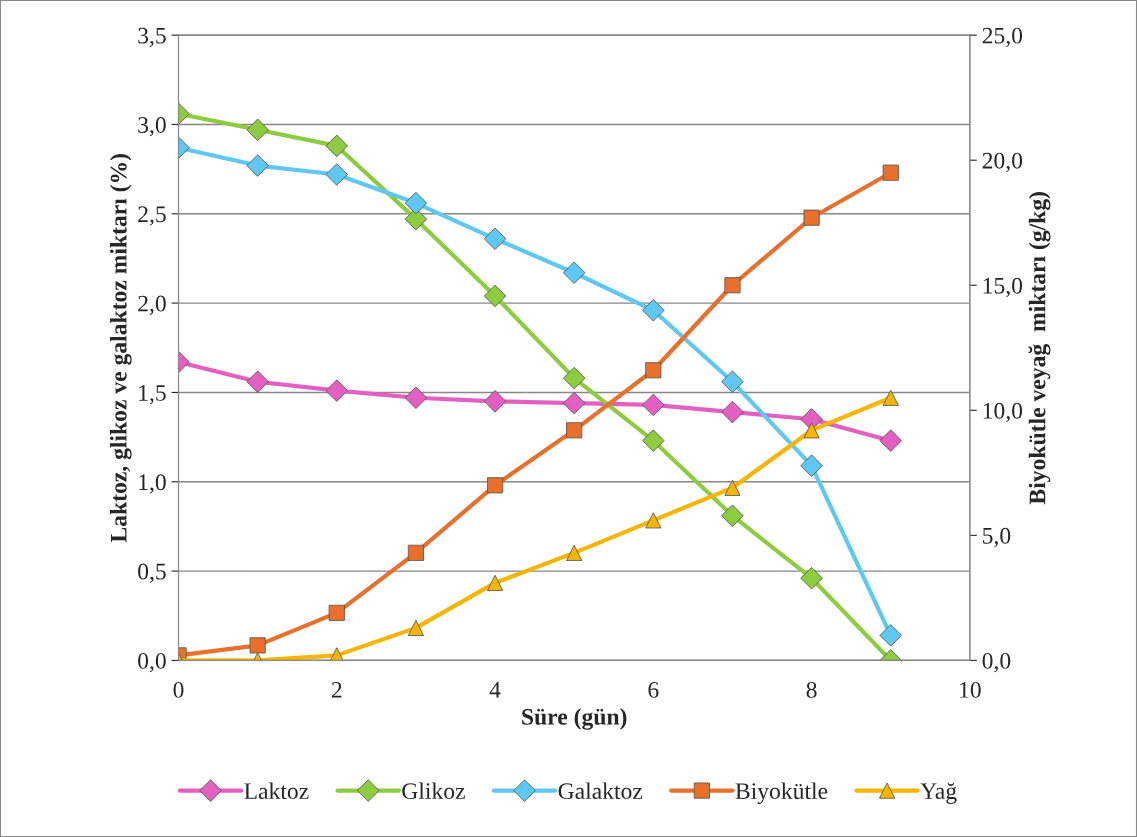 This screenshot has height=837, width=1137. What do you see at coordinates (152, 305) in the screenshot?
I see `y-tick-label: 2,0` at bounding box center [152, 305].